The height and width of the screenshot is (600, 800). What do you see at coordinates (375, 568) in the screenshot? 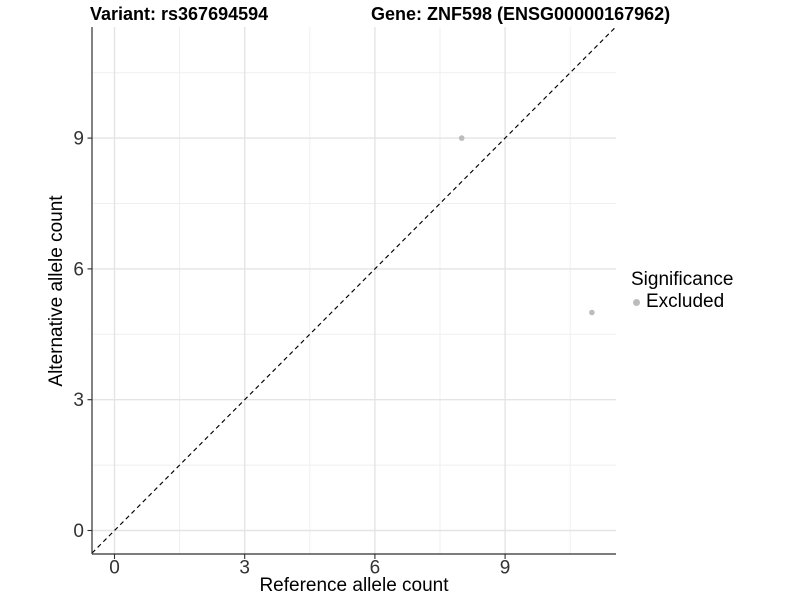
I see `x-tick-label: 6` at bounding box center [375, 568].